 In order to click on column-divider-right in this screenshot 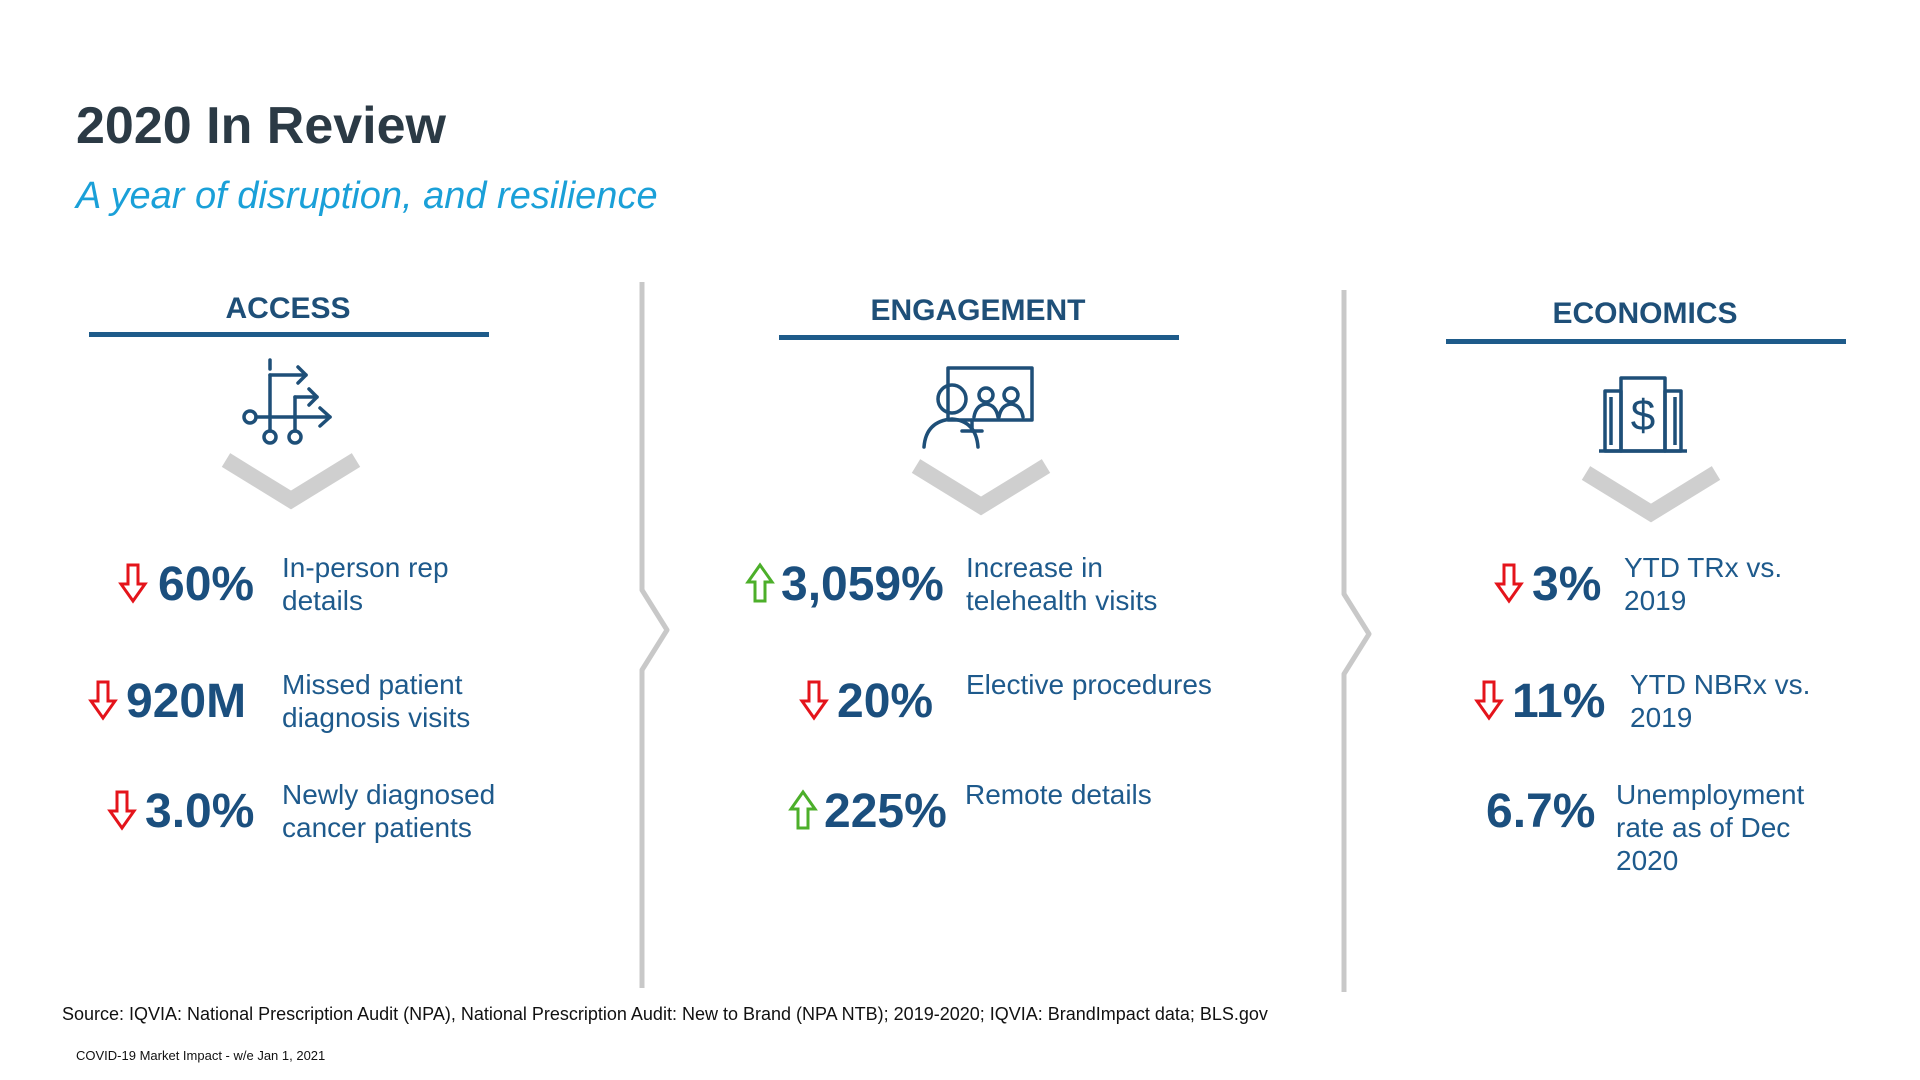, I will do `click(1356, 641)`.